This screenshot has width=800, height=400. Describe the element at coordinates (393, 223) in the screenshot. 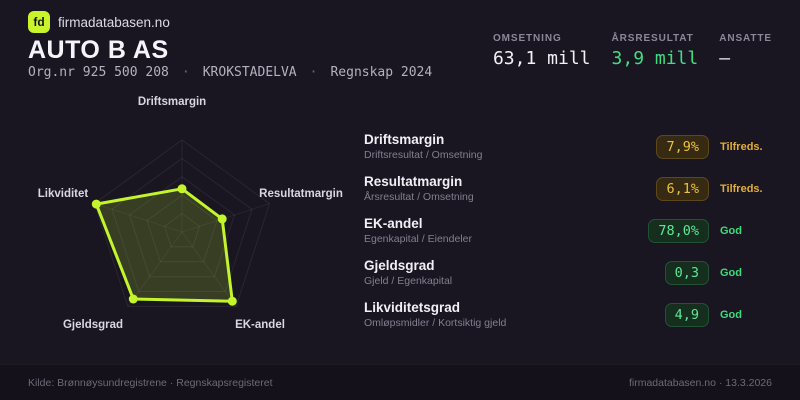

I see `metric-title: EK-andel` at that location.